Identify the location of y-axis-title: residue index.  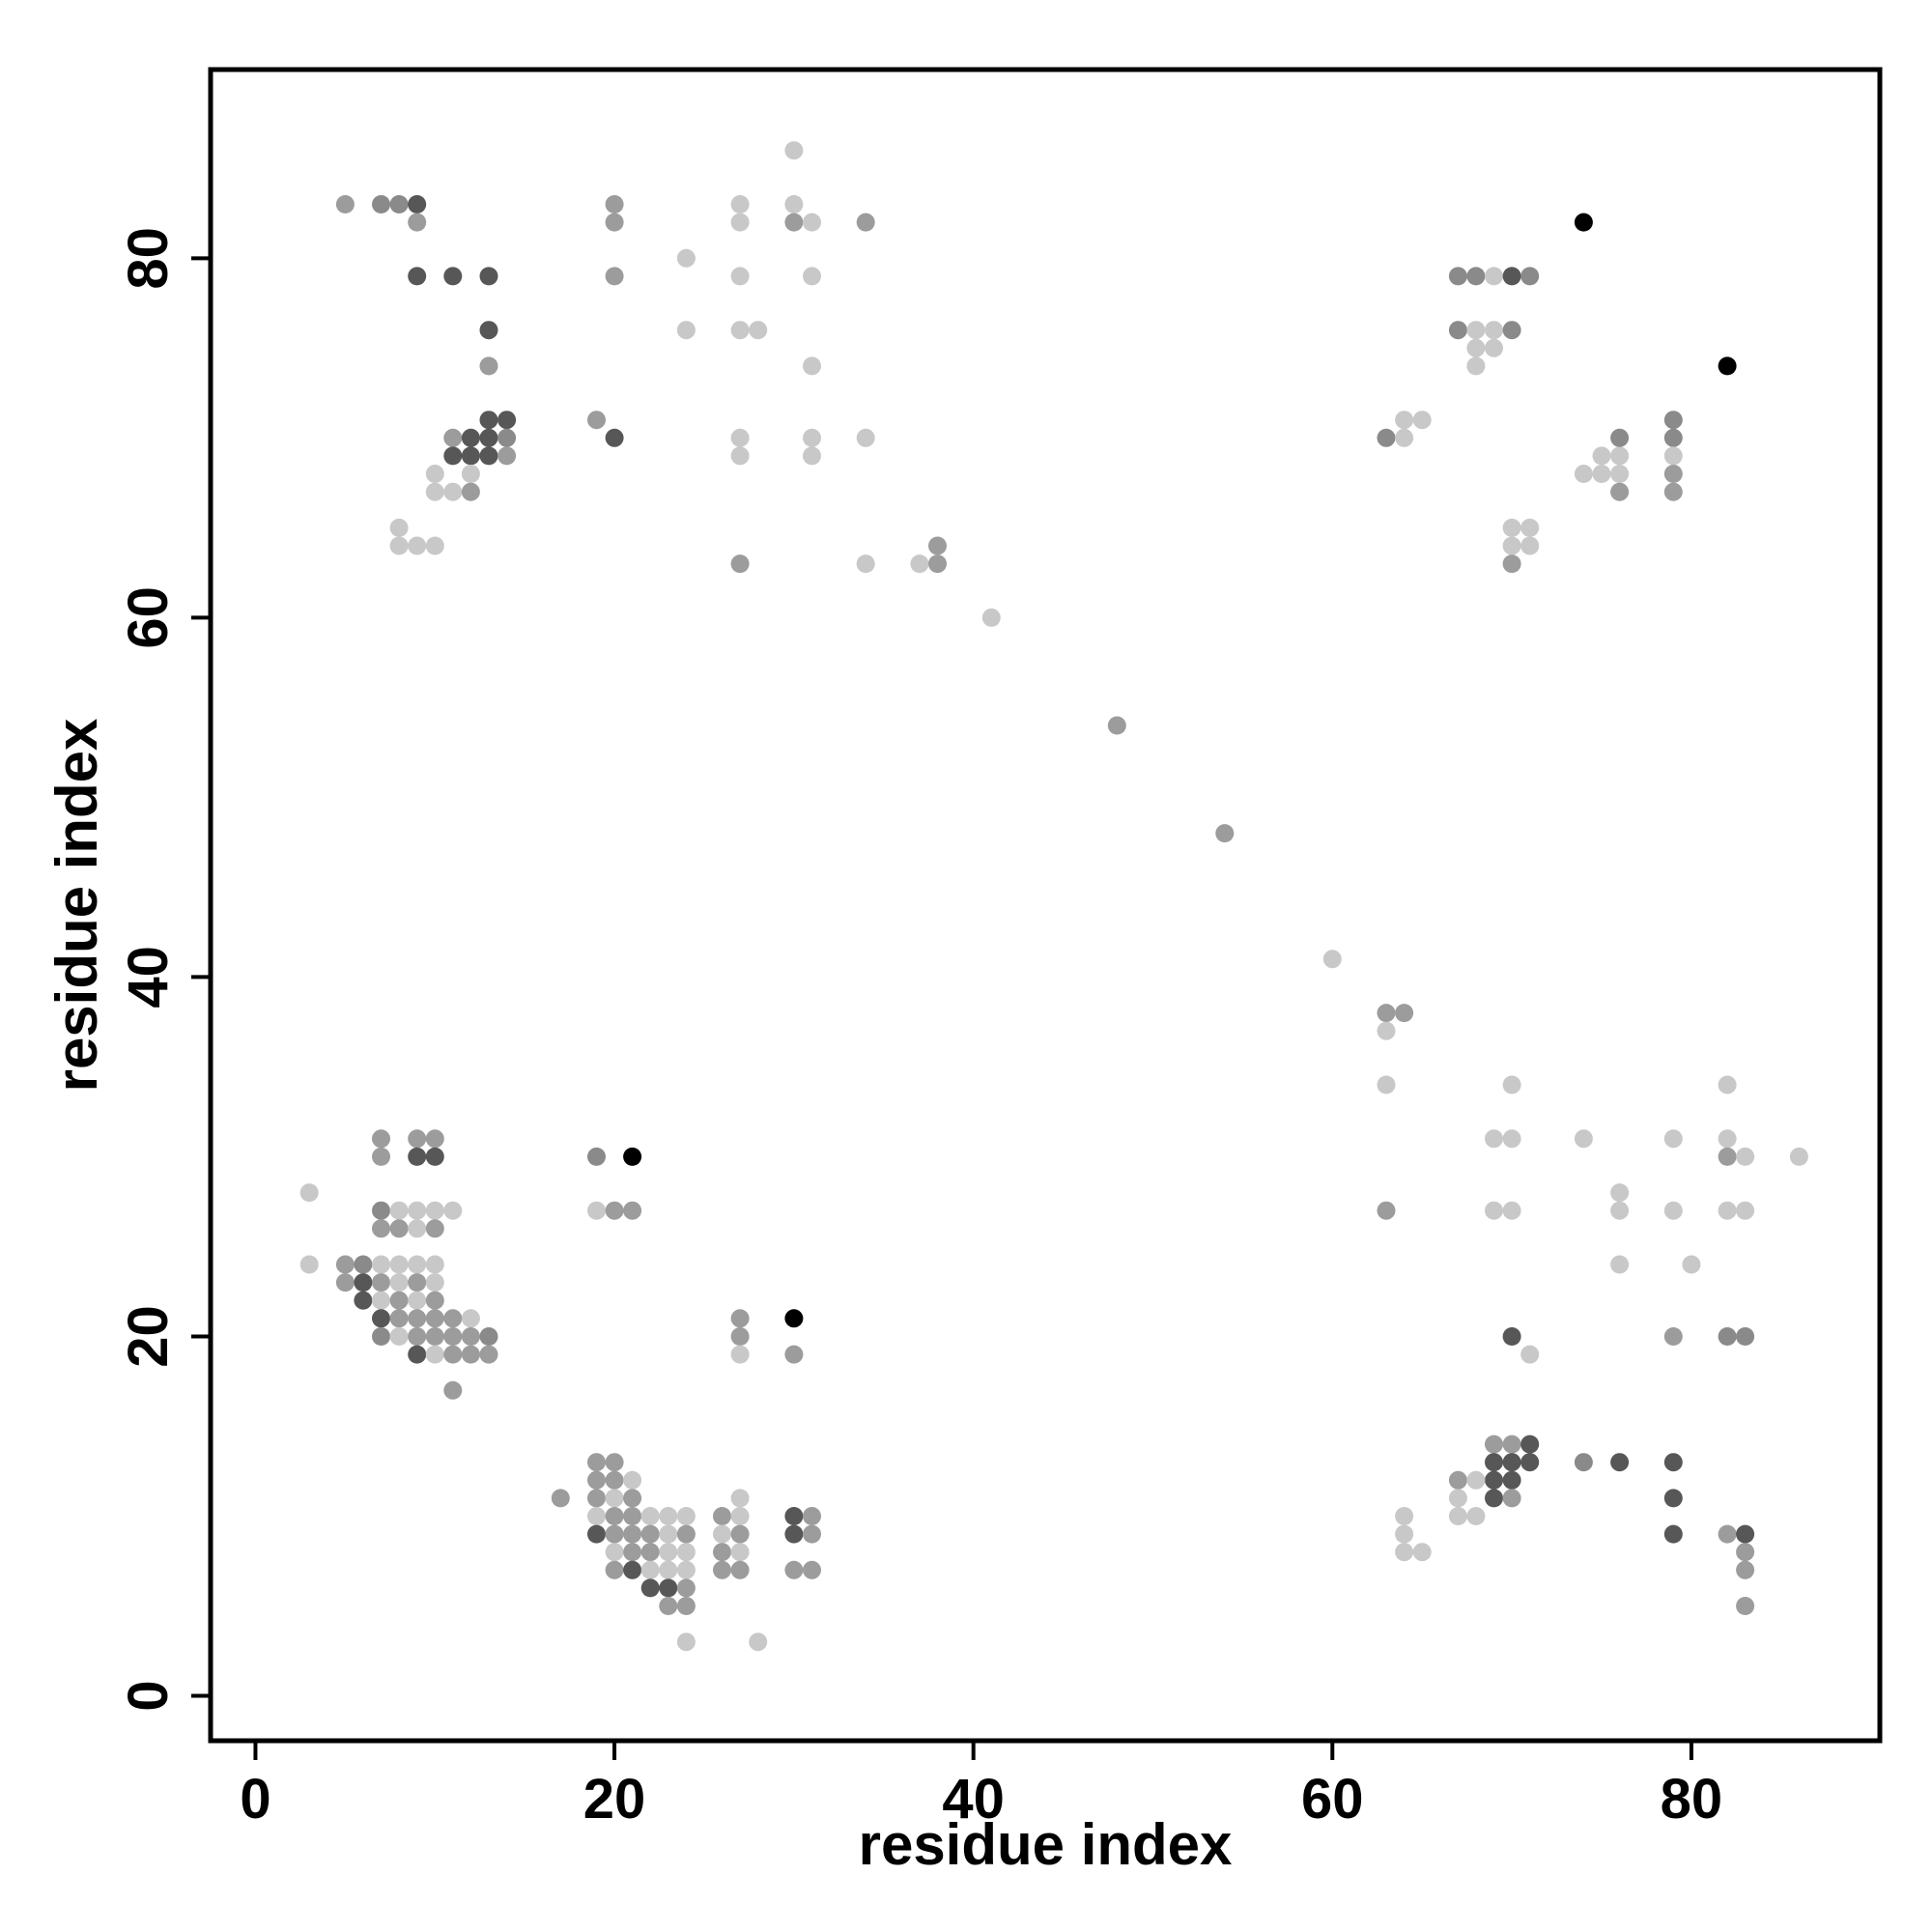
(76, 906).